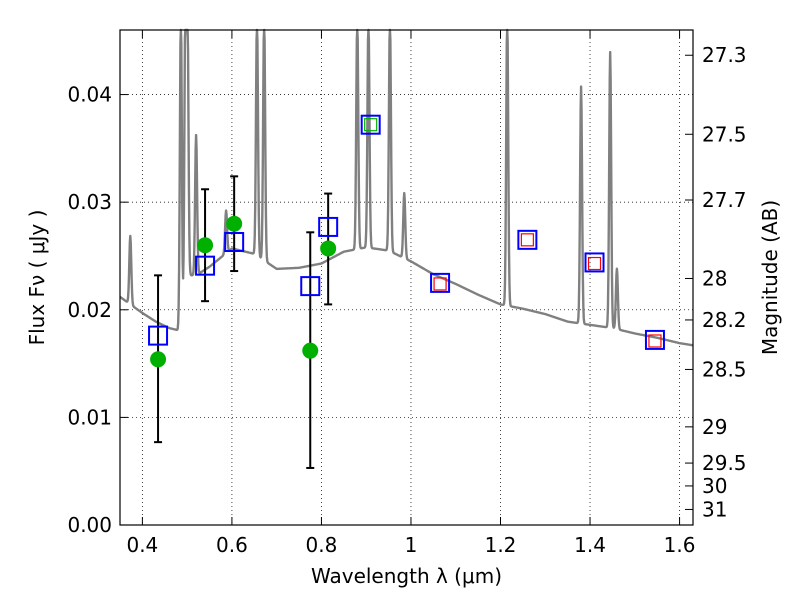 This screenshot has height=600, width=800. What do you see at coordinates (322, 545) in the screenshot?
I see `x-tick-label: 0.8` at bounding box center [322, 545].